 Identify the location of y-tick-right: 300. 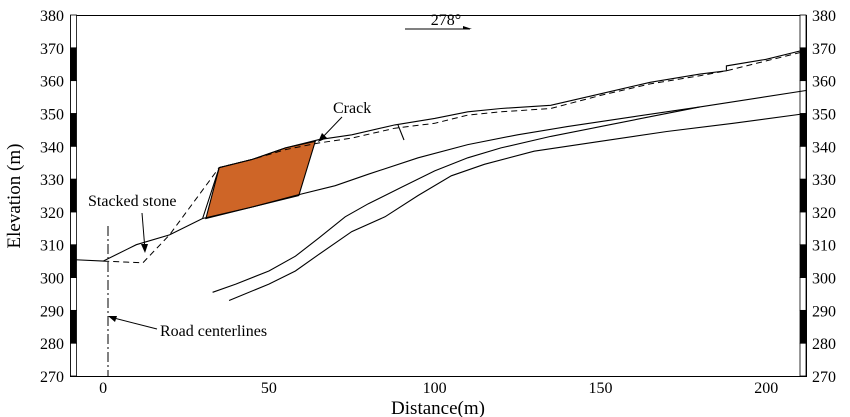
(824, 279).